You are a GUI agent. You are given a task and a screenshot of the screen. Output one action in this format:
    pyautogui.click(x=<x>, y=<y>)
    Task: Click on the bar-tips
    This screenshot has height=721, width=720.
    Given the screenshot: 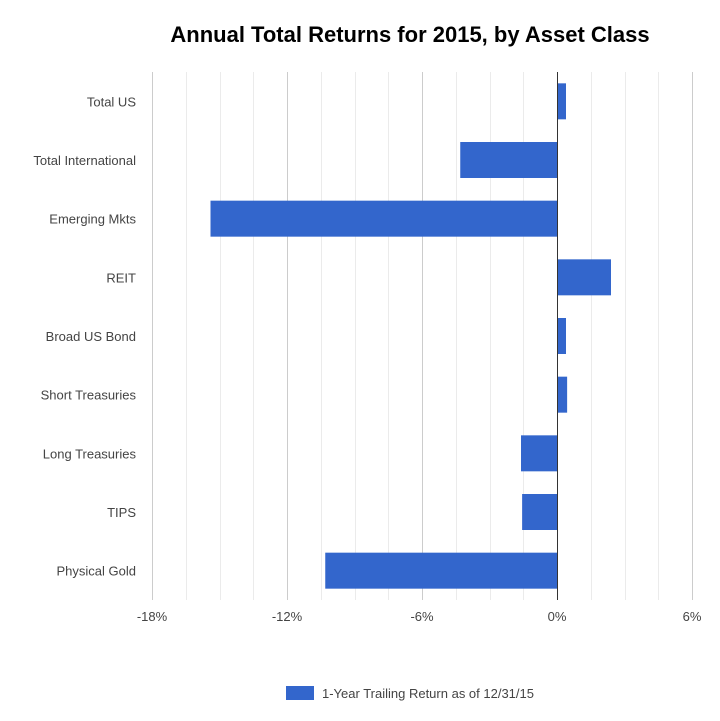 What is the action you would take?
    pyautogui.click(x=539, y=512)
    